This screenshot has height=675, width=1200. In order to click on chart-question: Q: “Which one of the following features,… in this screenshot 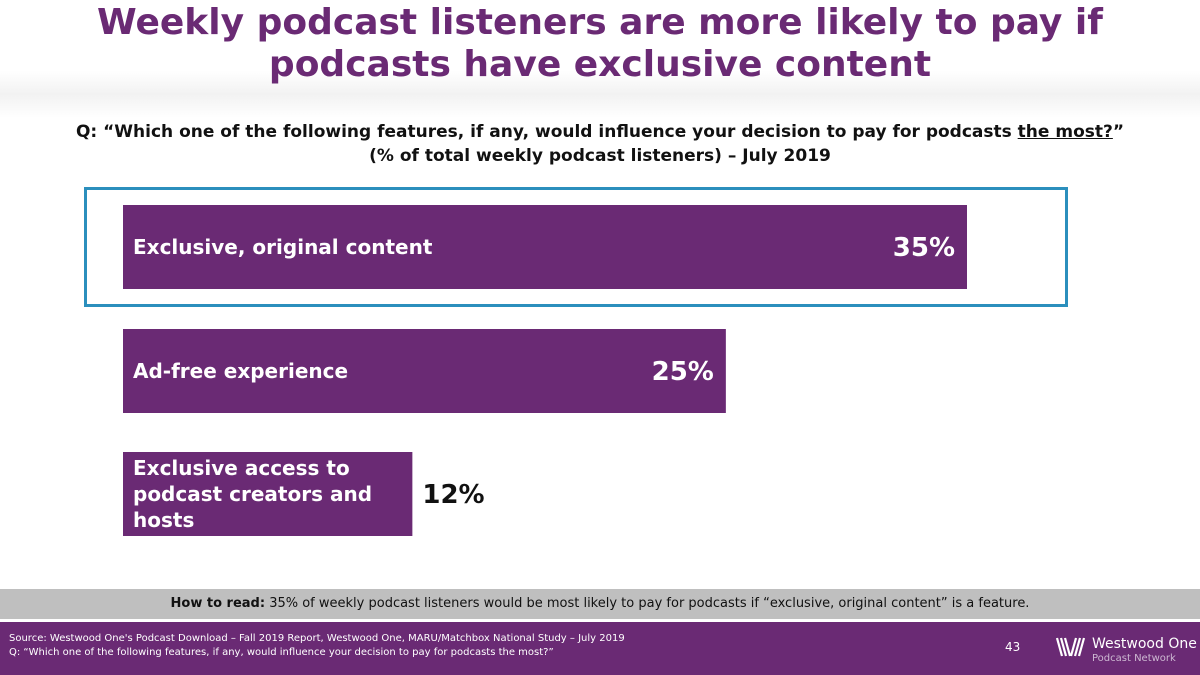, I will do `click(600, 144)`.